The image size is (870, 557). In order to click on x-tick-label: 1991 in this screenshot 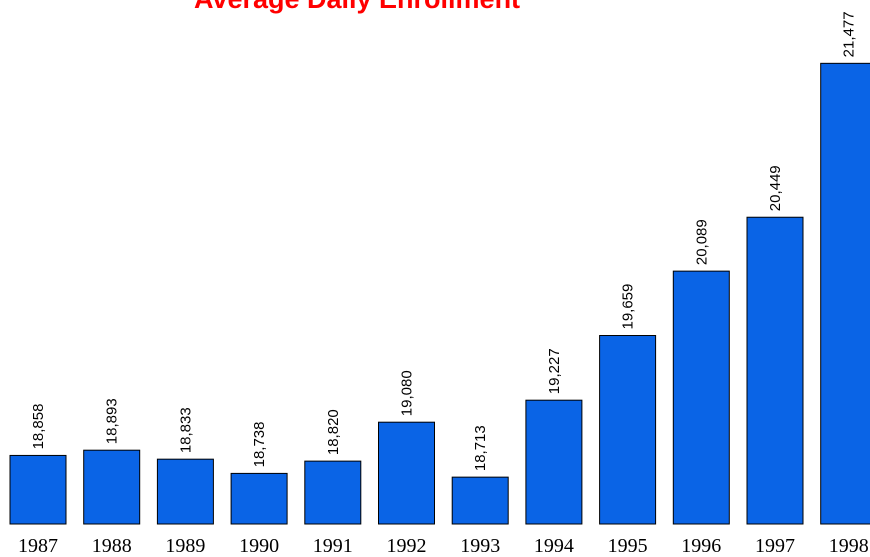, I will do `click(333, 546)`.